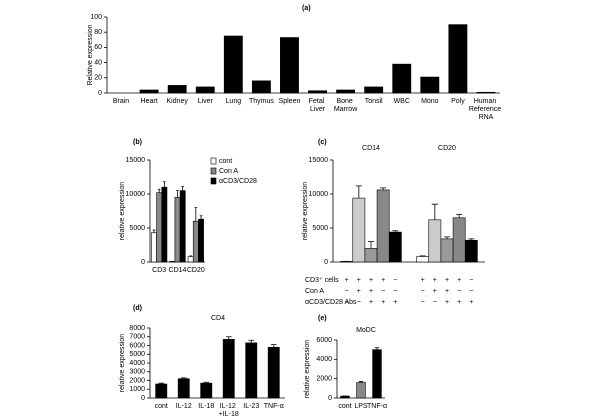 This screenshot has width=600, height=418. What do you see at coordinates (159, 270) in the screenshot?
I see `x-tick-label: CD3` at bounding box center [159, 270].